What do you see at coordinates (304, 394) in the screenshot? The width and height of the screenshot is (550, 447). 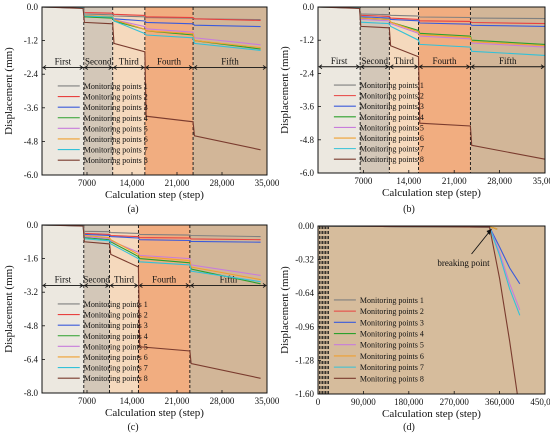 I see `y-tick-label: -1.60` at bounding box center [304, 394].